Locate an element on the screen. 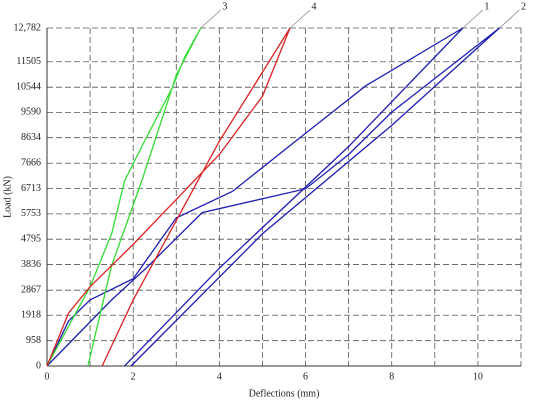 This screenshot has width=550, height=402. series-label: 4 is located at coordinates (314, 6).